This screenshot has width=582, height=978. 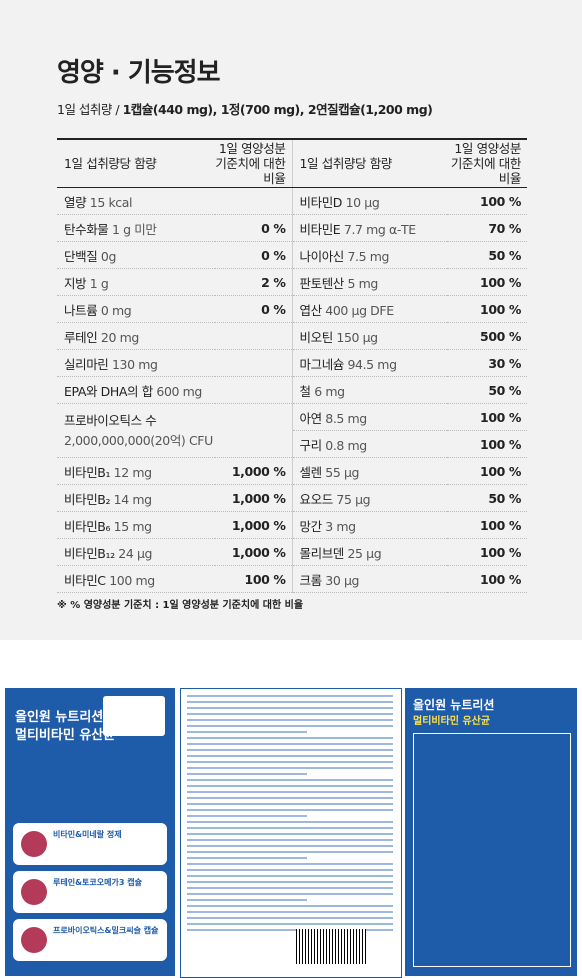 I want to click on item-amount: 94.5 mg, so click(x=372, y=364).